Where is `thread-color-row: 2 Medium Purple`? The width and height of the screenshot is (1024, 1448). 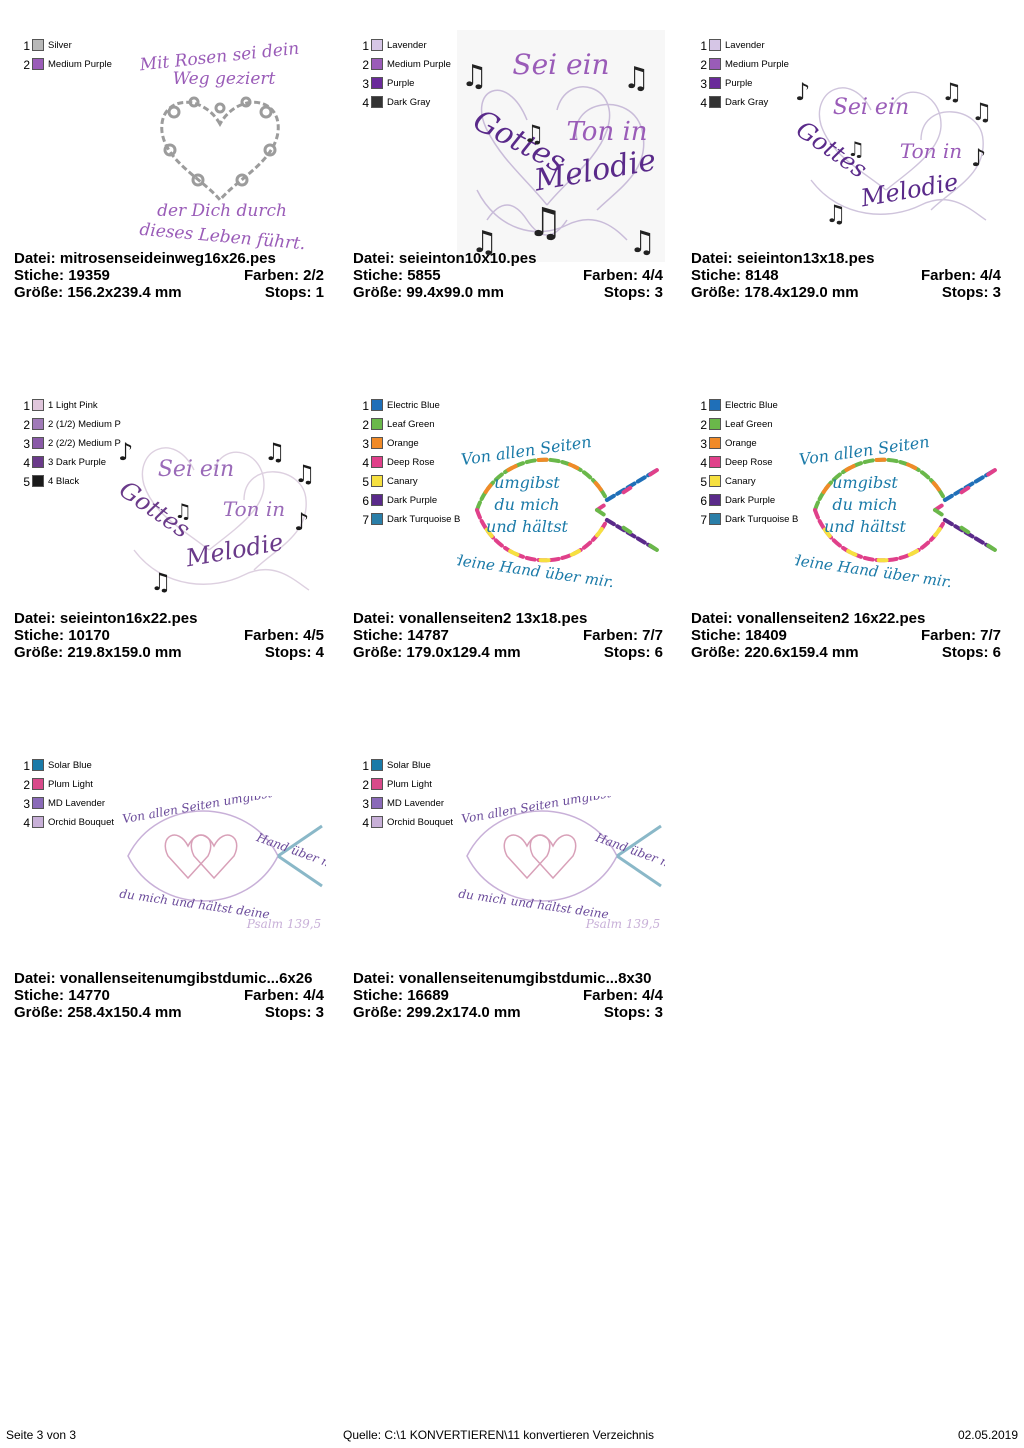 thread-color-row: 2 Medium Purple is located at coordinates (415, 66).